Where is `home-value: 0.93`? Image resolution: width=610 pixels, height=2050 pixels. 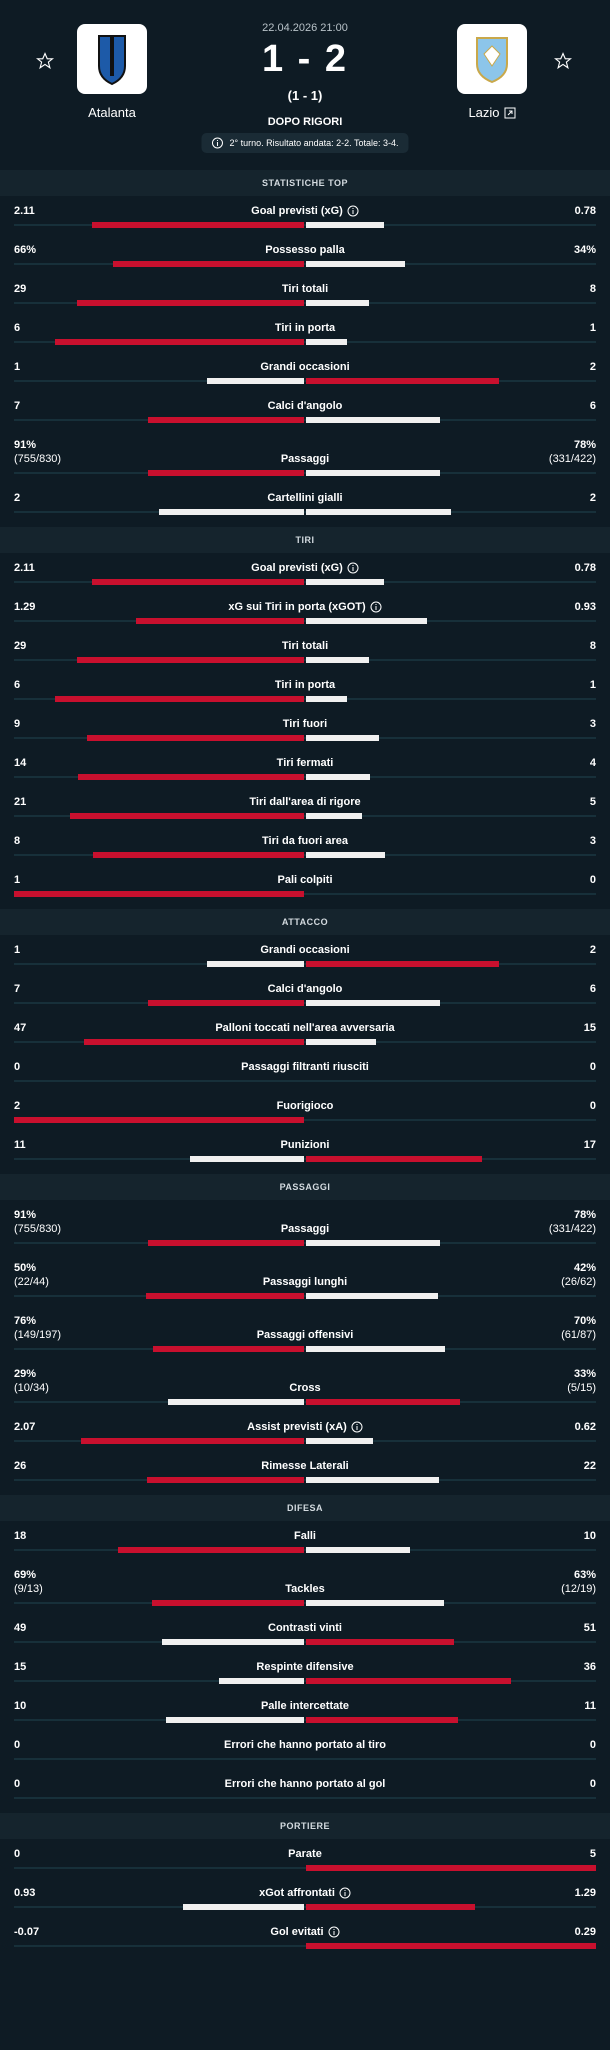 home-value: 0.93 is located at coordinates (25, 1893).